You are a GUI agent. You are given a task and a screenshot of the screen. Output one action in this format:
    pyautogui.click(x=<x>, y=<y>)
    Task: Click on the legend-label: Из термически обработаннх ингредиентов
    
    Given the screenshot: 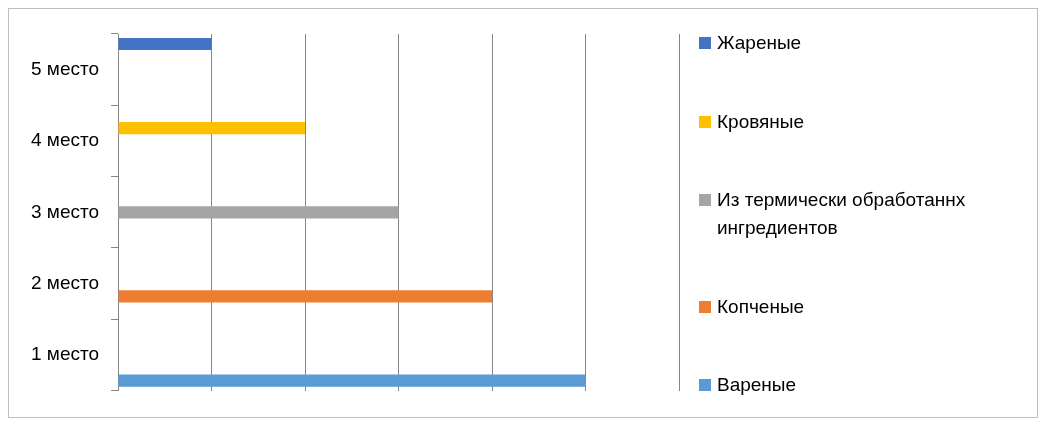 What is the action you would take?
    pyautogui.click(x=842, y=214)
    